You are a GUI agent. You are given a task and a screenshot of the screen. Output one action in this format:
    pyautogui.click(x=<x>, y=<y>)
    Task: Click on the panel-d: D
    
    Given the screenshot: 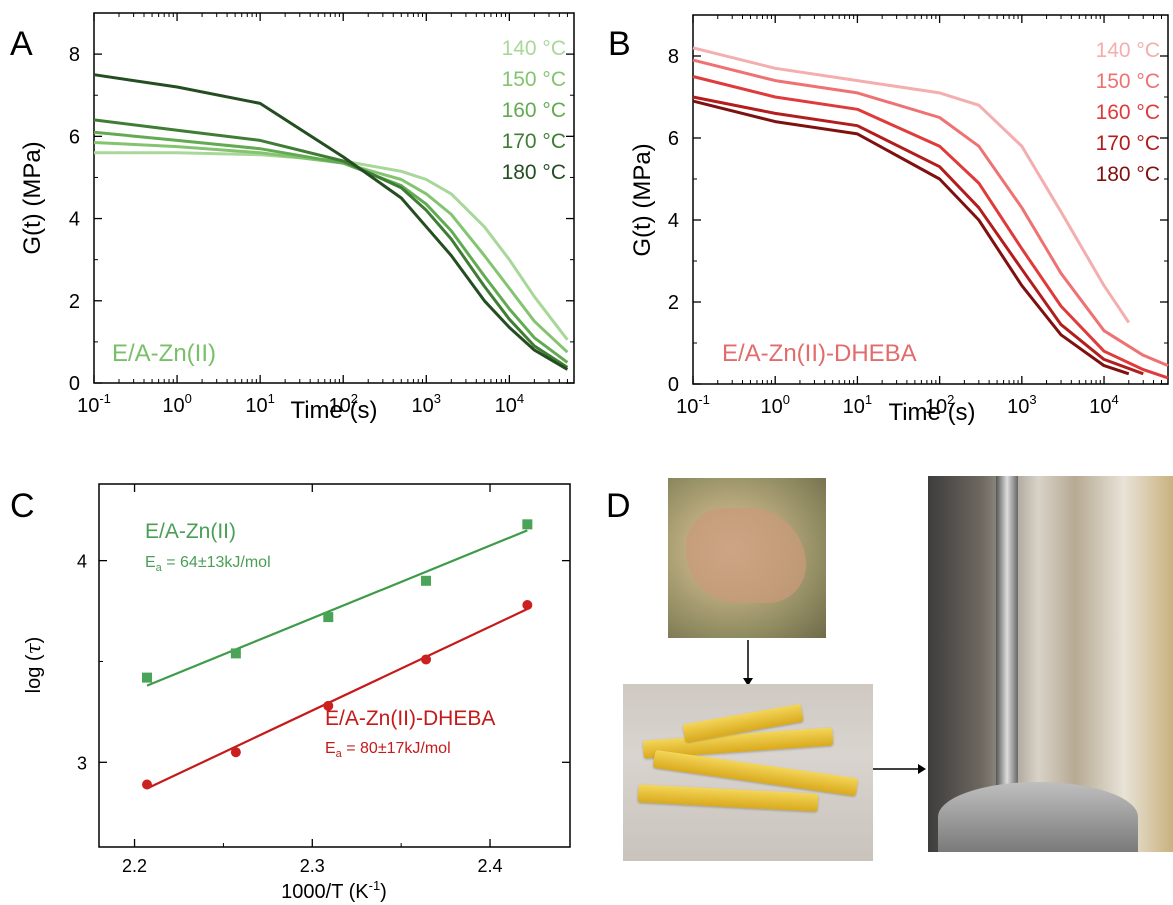 What is the action you would take?
    pyautogui.click(x=766, y=630)
    